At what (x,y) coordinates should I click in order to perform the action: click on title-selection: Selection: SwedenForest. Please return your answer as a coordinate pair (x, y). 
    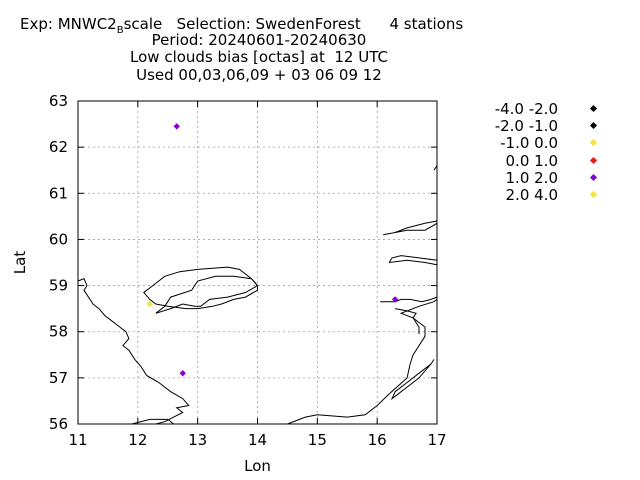
    Looking at the image, I should click on (268, 24).